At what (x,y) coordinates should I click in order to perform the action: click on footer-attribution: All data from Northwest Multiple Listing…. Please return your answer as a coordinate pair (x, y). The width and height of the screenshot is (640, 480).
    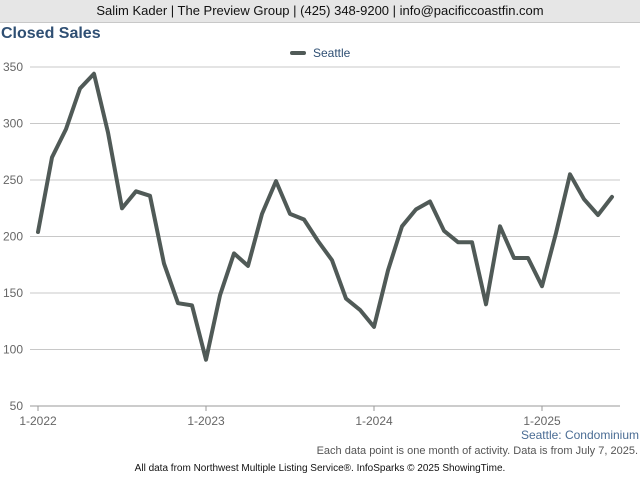
    Looking at the image, I should click on (320, 468).